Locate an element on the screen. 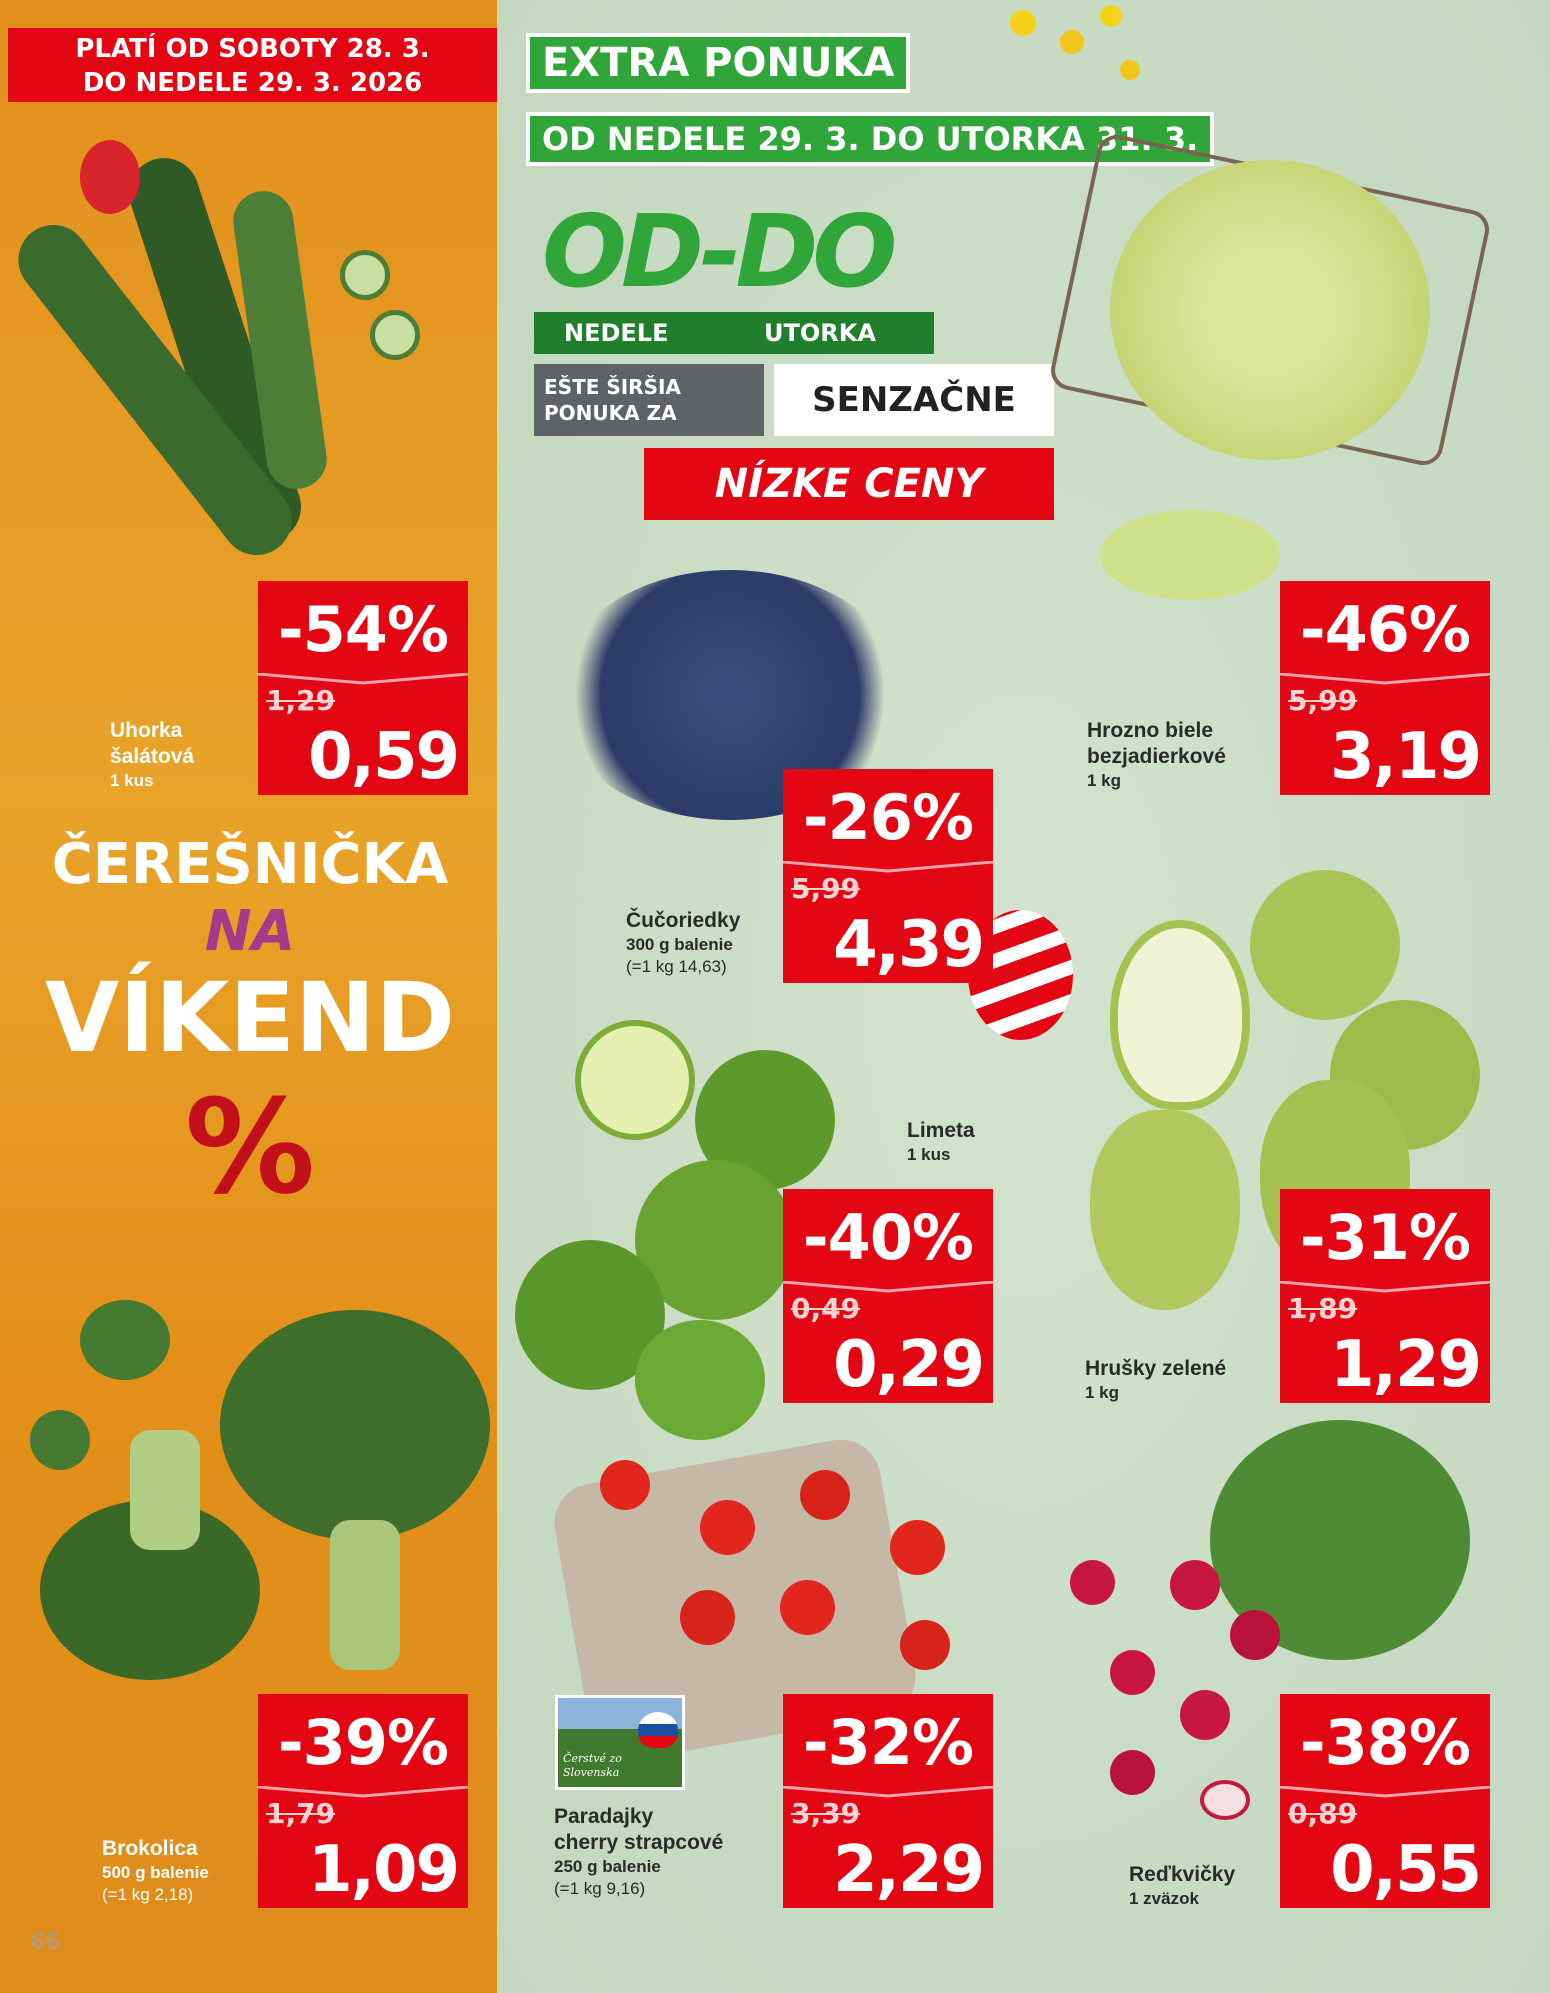 Image resolution: width=1550 pixels, height=1993 pixels. product-label: Brokolica 500 g balenie (=1 kg 2,18) is located at coordinates (155, 1871).